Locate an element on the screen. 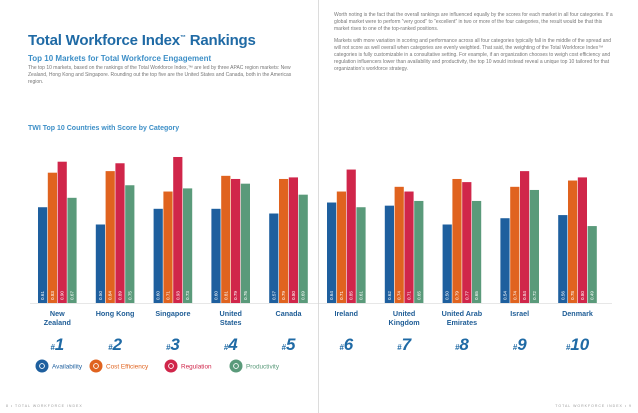 This screenshot has height=413, width=638. category-label-israel: Israel is located at coordinates (519, 313).